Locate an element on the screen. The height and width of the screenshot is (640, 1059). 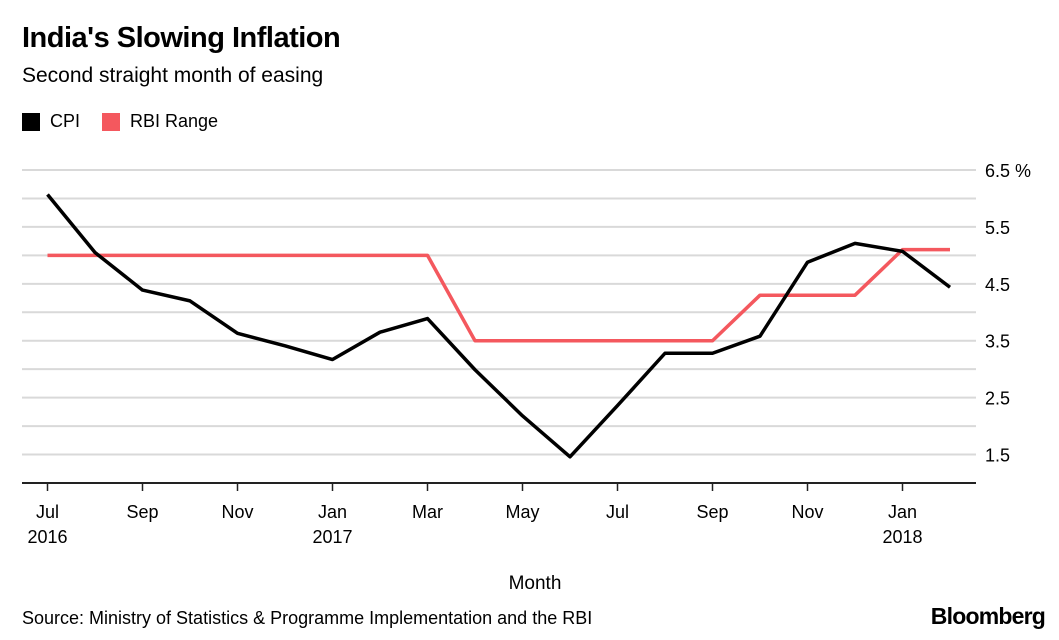
legend-item-rbi: RBI Range is located at coordinates (160, 121).